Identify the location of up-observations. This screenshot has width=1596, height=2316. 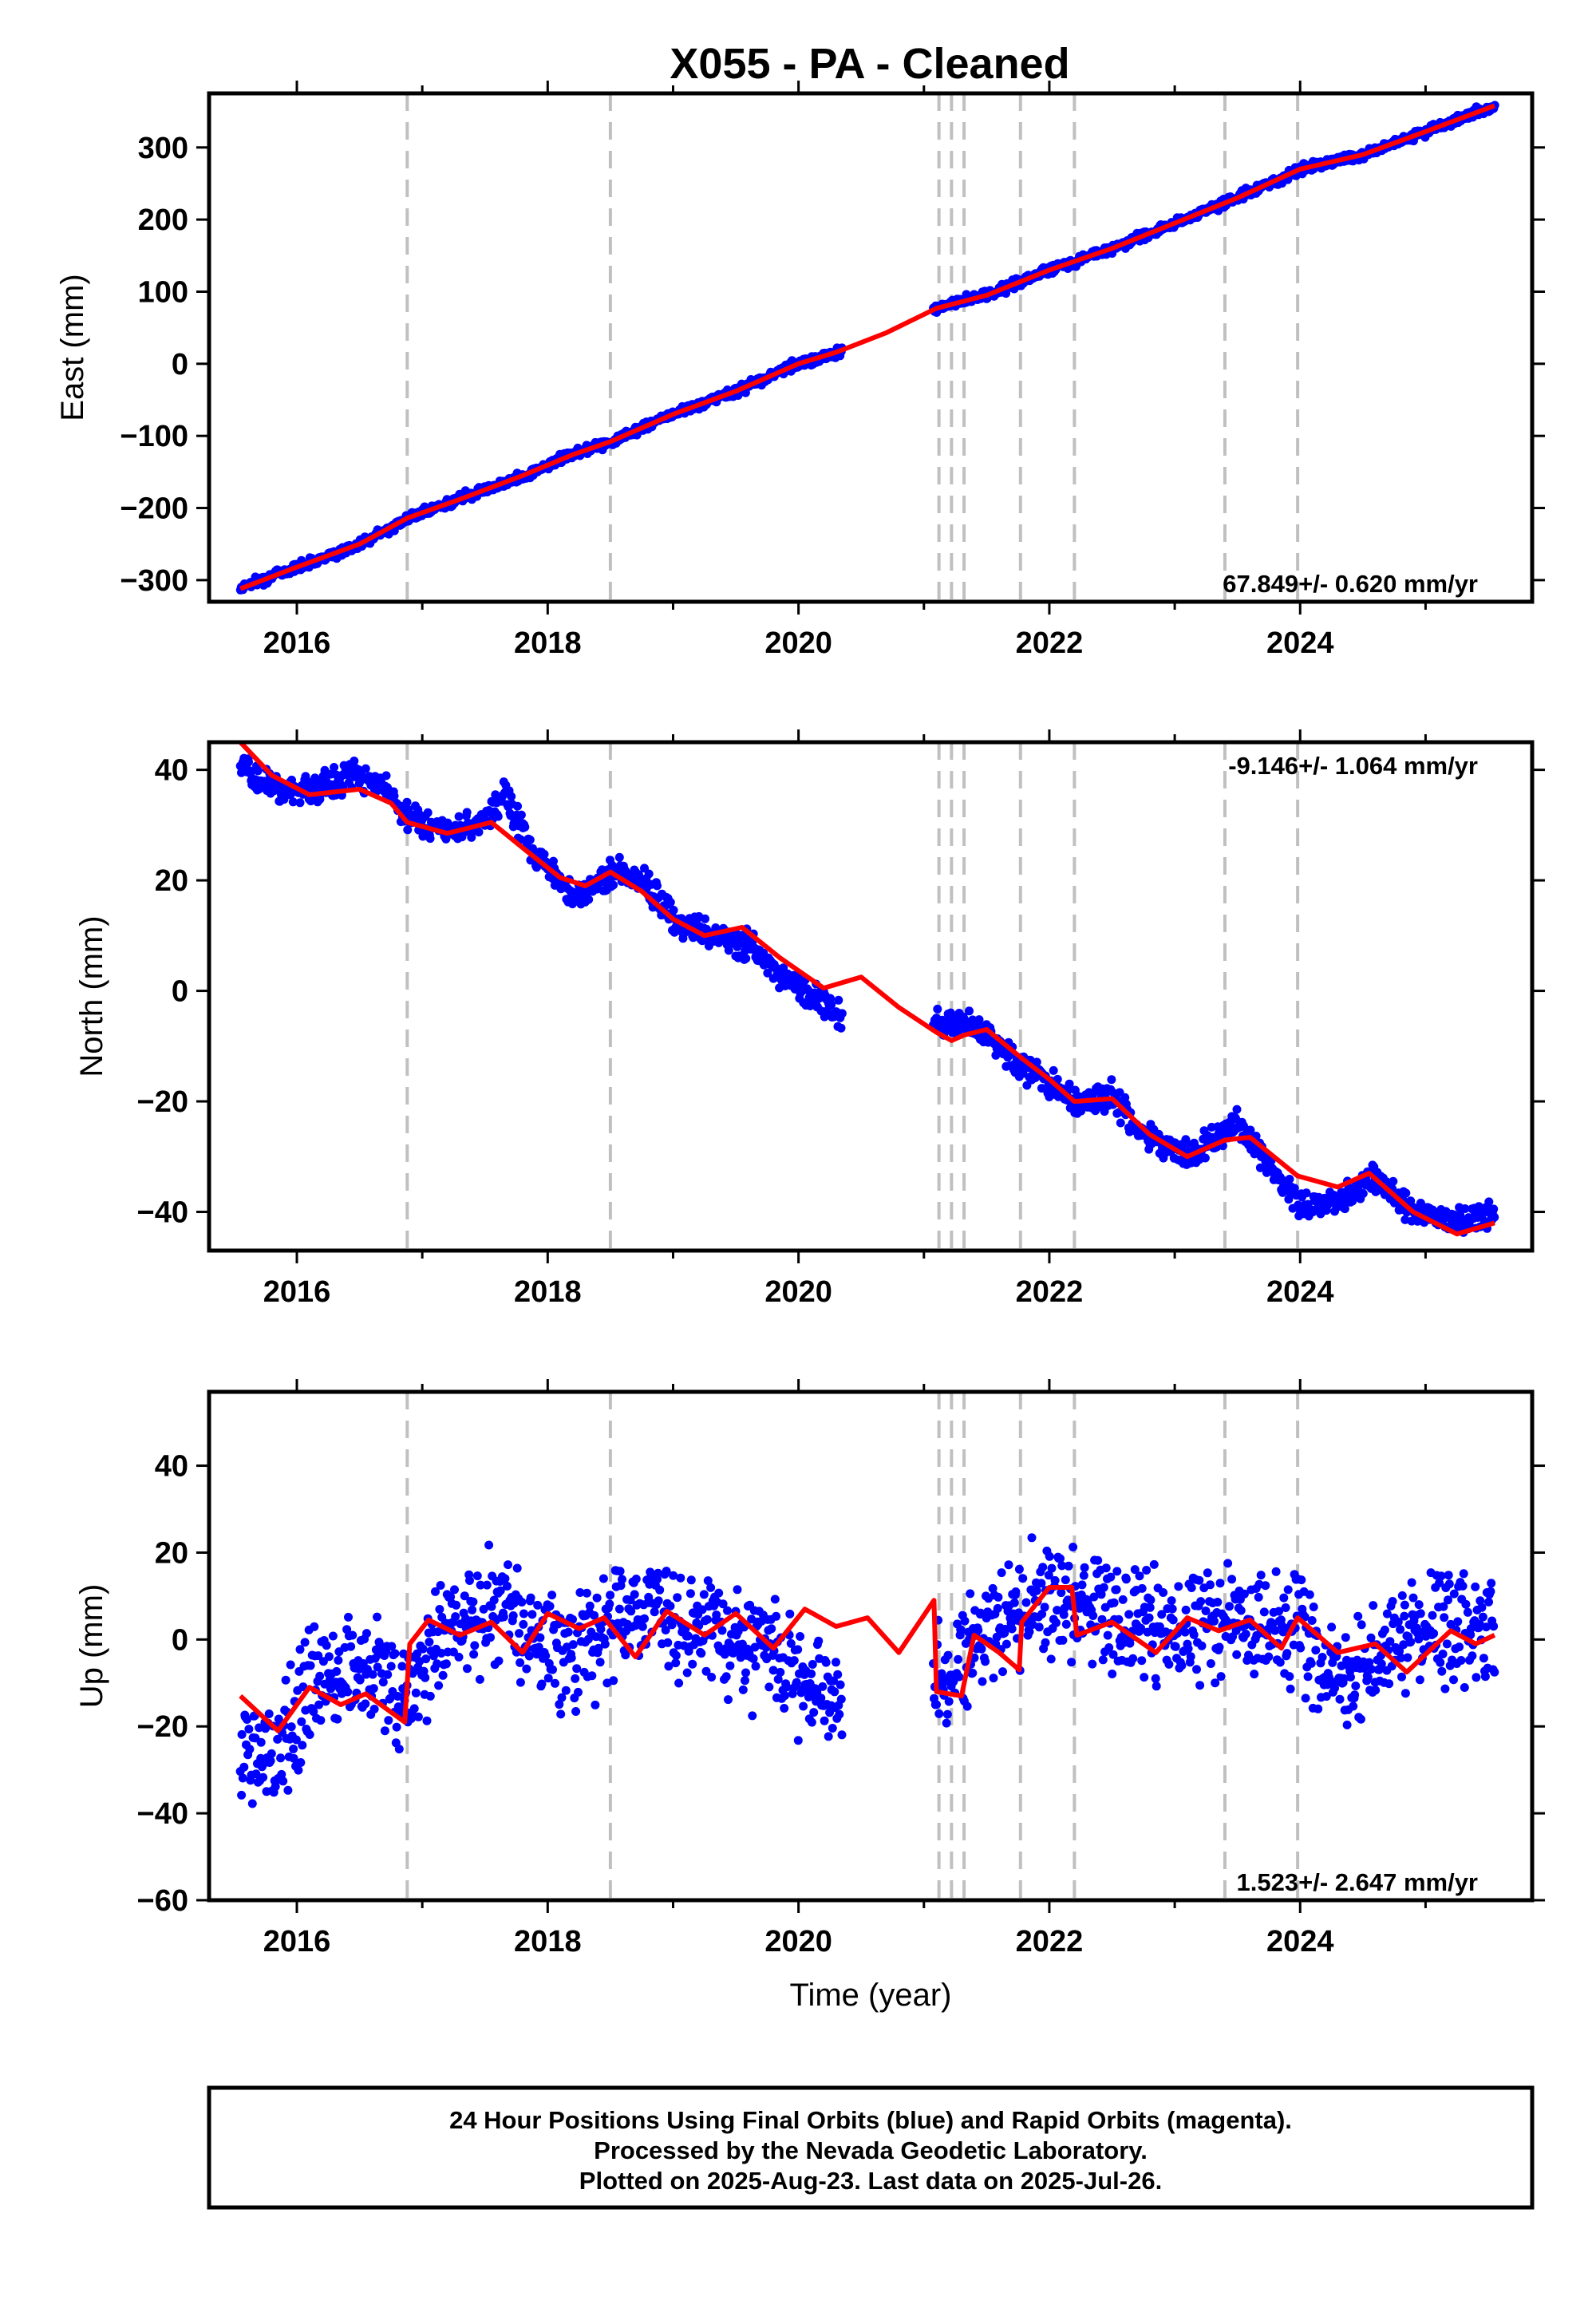
(867, 1670).